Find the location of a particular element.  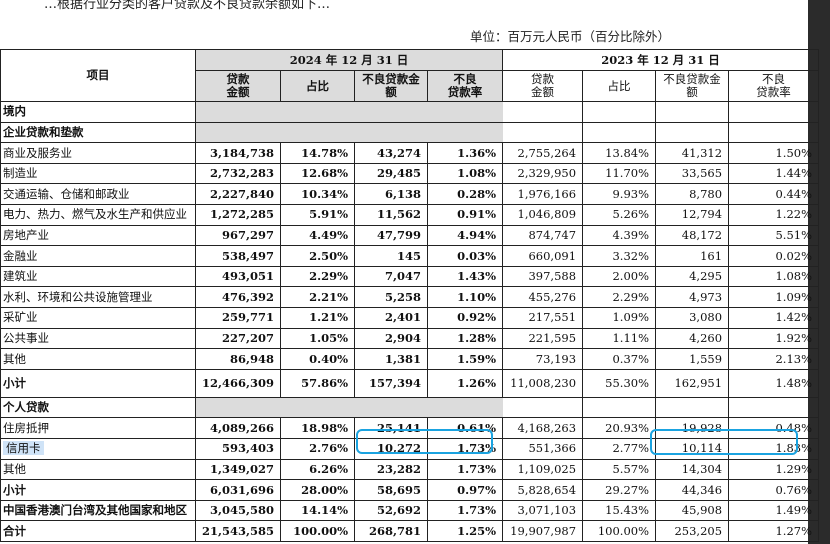

value-cell: 2,329,950 is located at coordinates (543, 173).